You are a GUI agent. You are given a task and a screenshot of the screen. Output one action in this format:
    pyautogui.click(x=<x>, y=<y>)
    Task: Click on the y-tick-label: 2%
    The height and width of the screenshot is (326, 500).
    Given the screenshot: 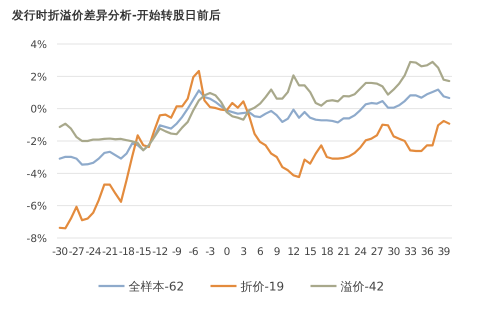 What is the action you would take?
    pyautogui.click(x=39, y=77)
    